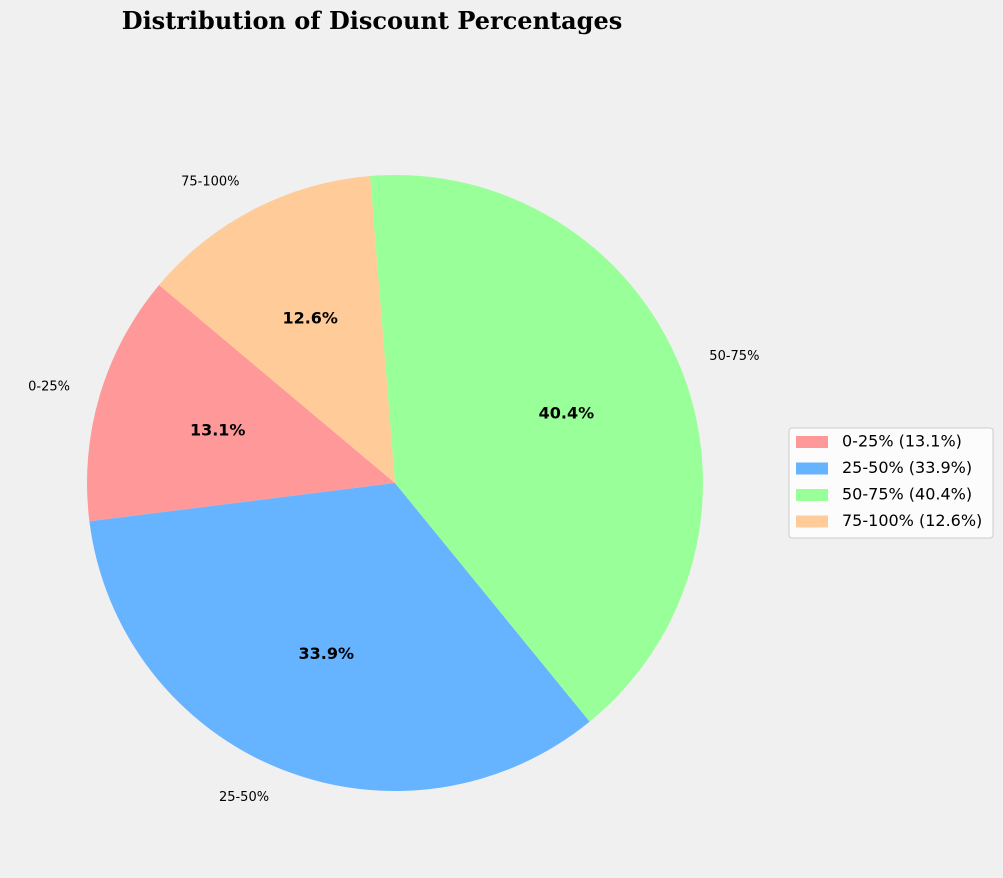 This screenshot has width=1003, height=878. I want to click on slice-label-25-50: 25-50%, so click(244, 797).